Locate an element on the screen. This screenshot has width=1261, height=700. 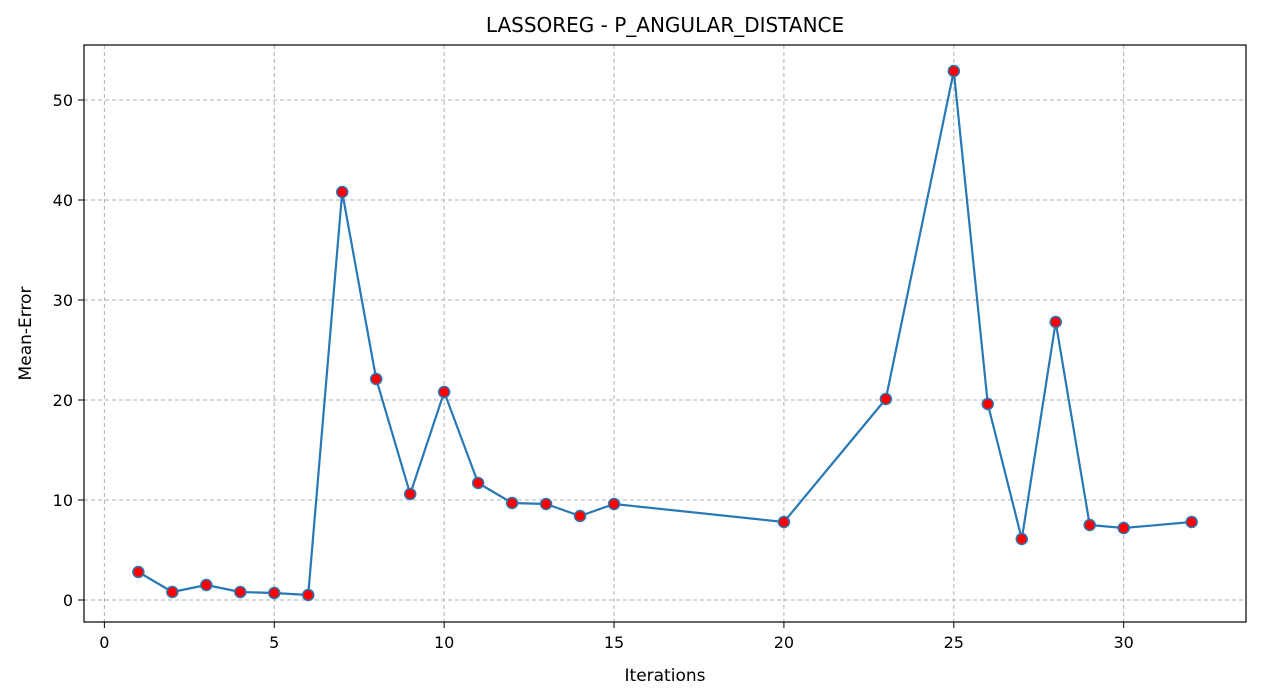
y-tick-label: 50 is located at coordinates (63, 100).